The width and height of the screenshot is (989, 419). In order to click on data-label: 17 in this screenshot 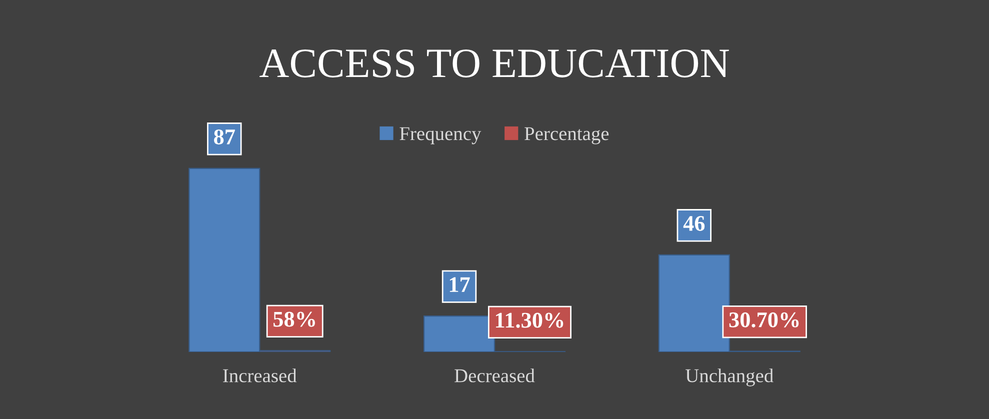, I will do `click(460, 284)`.